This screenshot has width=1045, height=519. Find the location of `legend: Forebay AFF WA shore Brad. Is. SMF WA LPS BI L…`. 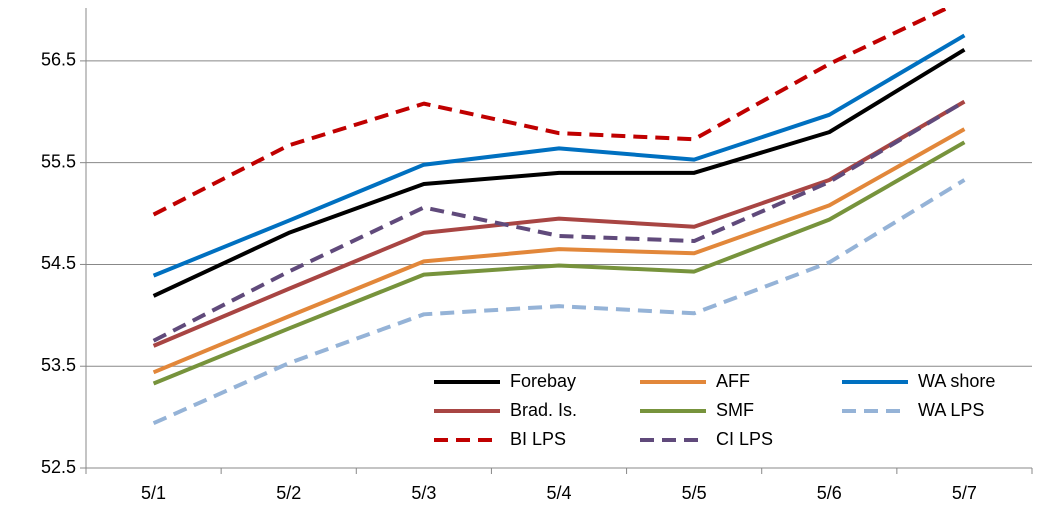

legend: Forebay AFF WA shore Brad. Is. SMF WA LPS BI L… is located at coordinates (725, 418).